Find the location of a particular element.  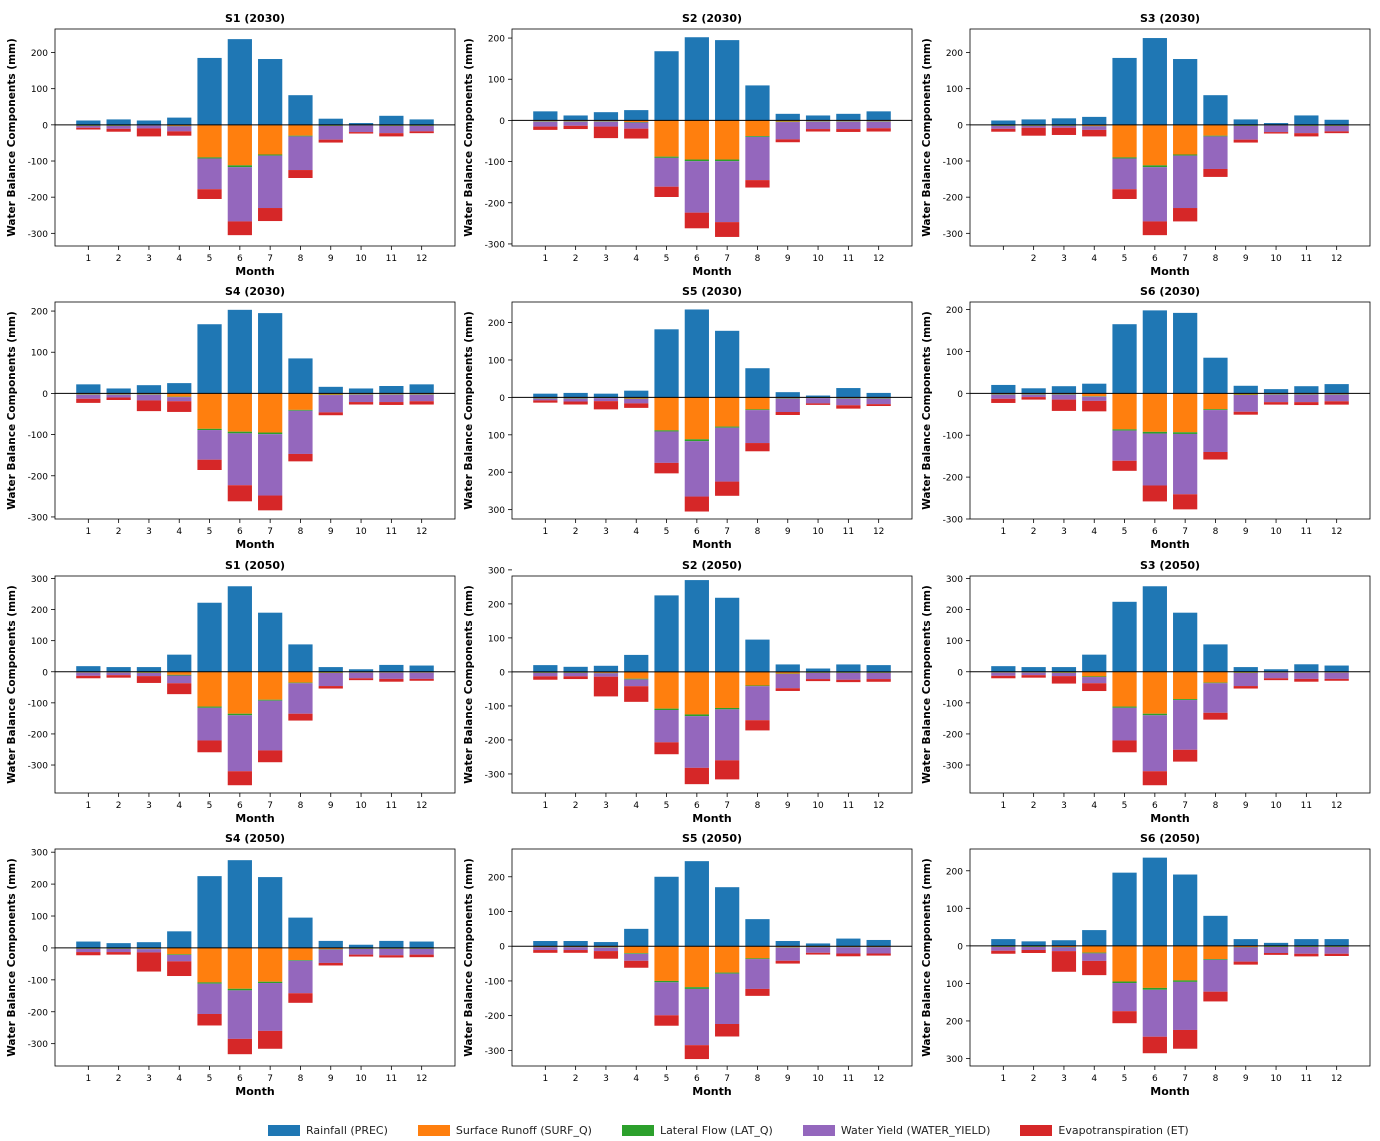

x-tick-label: 7 is located at coordinates (727, 259).